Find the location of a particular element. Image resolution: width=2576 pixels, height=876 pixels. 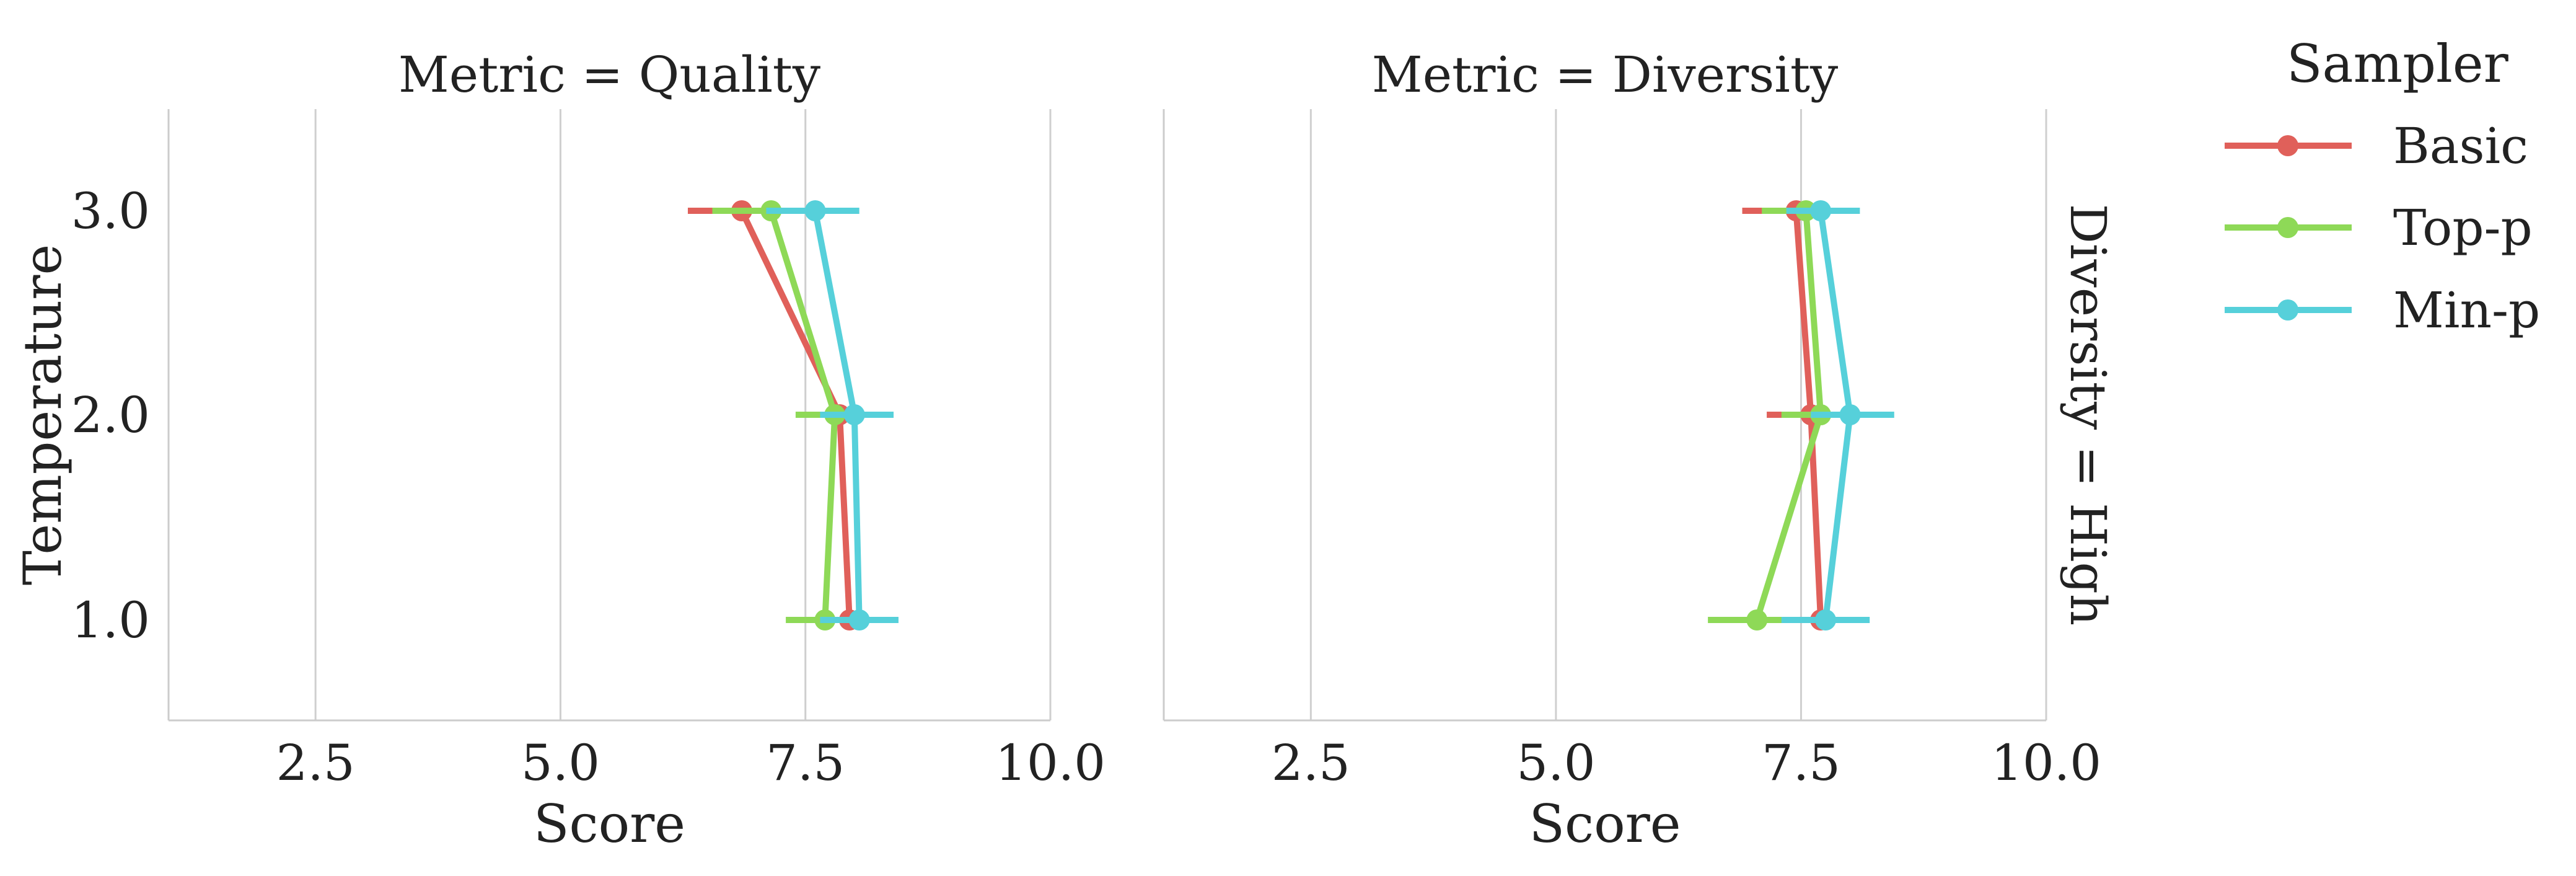

y-axis-label: Temperature is located at coordinates (43, 414).